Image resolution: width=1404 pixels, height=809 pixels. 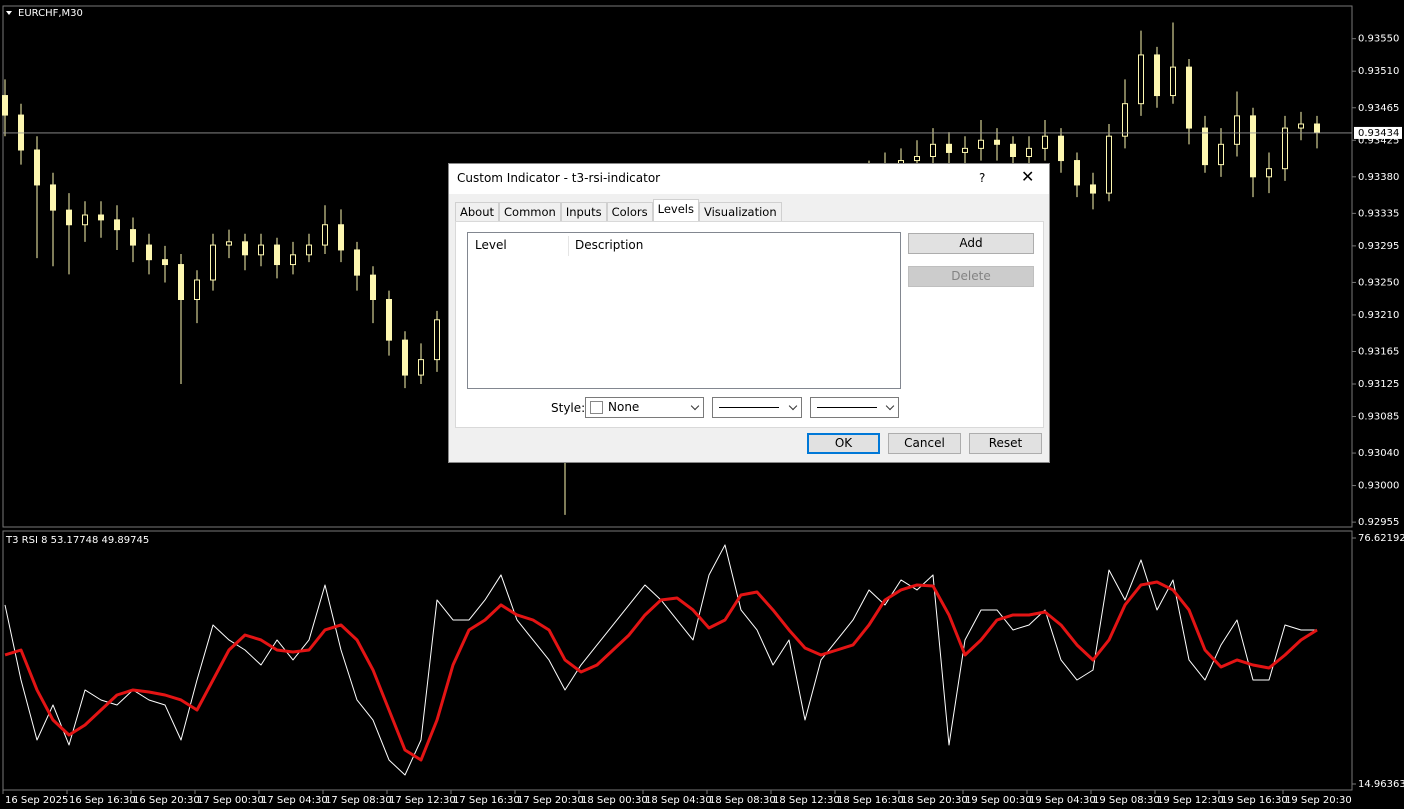 I want to click on color-value: None, so click(x=624, y=407).